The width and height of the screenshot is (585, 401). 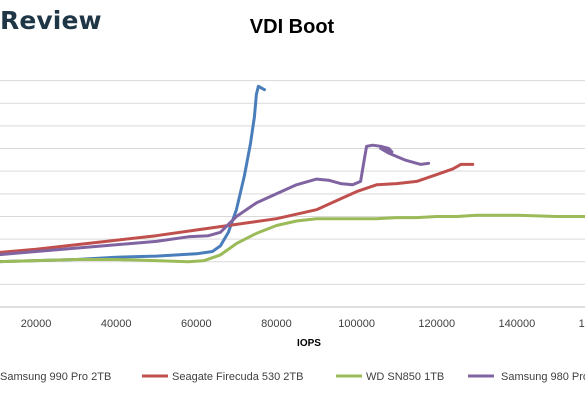 I want to click on x-tick-label: 40000, so click(x=116, y=324).